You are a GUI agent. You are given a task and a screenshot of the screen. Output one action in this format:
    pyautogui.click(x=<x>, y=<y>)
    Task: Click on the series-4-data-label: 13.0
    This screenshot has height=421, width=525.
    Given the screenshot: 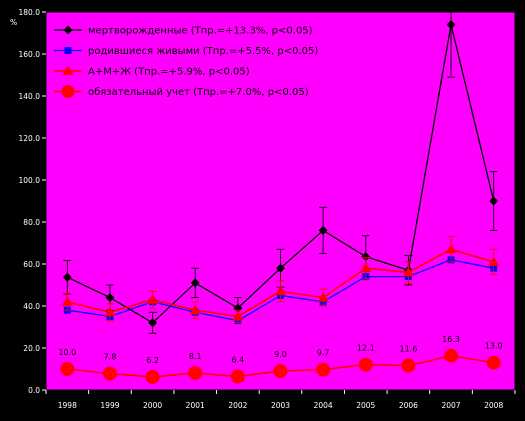 What is the action you would take?
    pyautogui.click(x=494, y=346)
    